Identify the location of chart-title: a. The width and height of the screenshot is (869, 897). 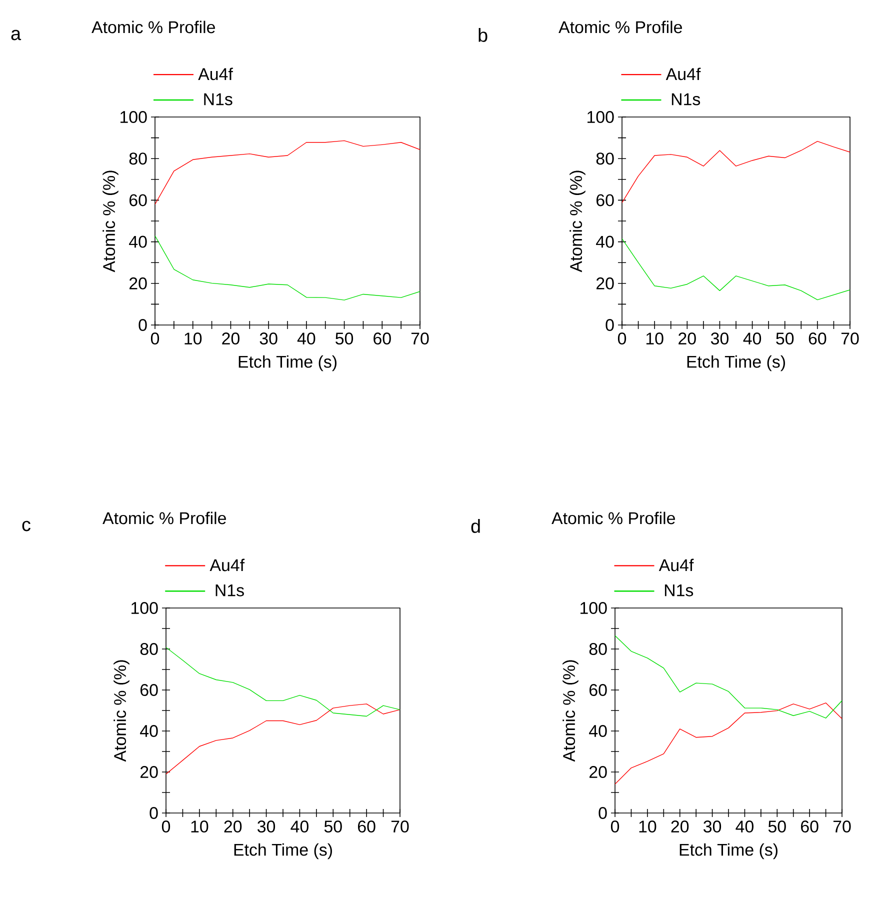
(16, 35).